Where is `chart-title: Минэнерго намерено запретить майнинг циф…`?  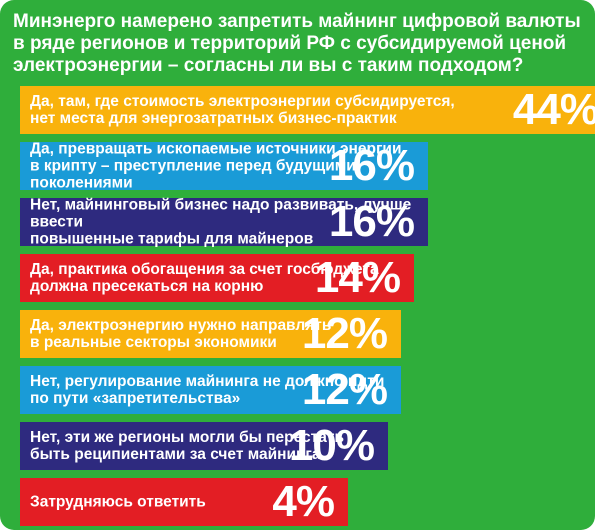 chart-title: Минэнерго намерено запретить майнинг циф… is located at coordinates (297, 43).